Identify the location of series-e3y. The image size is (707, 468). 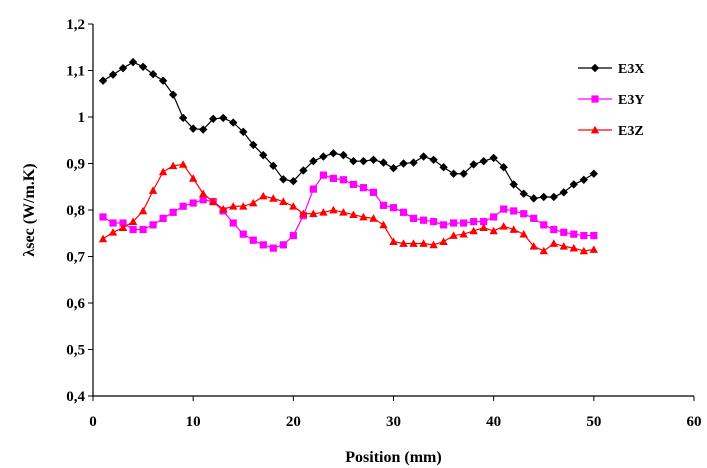
(348, 211).